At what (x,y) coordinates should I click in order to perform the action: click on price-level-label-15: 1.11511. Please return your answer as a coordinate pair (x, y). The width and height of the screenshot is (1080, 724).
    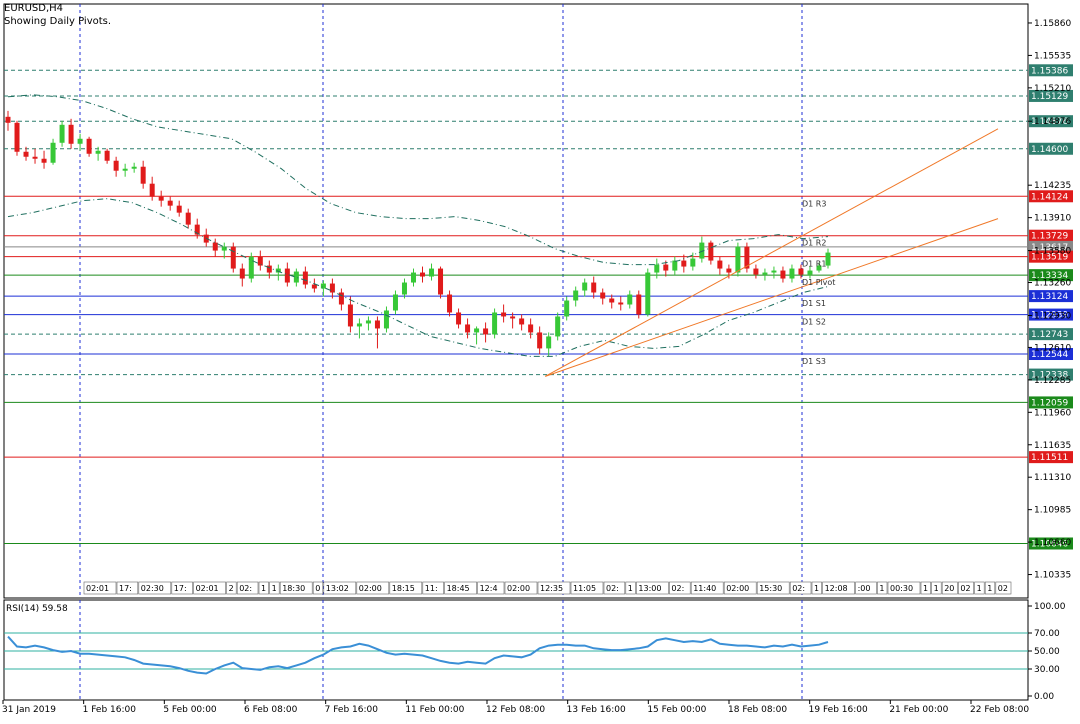
    Looking at the image, I should click on (1049, 458).